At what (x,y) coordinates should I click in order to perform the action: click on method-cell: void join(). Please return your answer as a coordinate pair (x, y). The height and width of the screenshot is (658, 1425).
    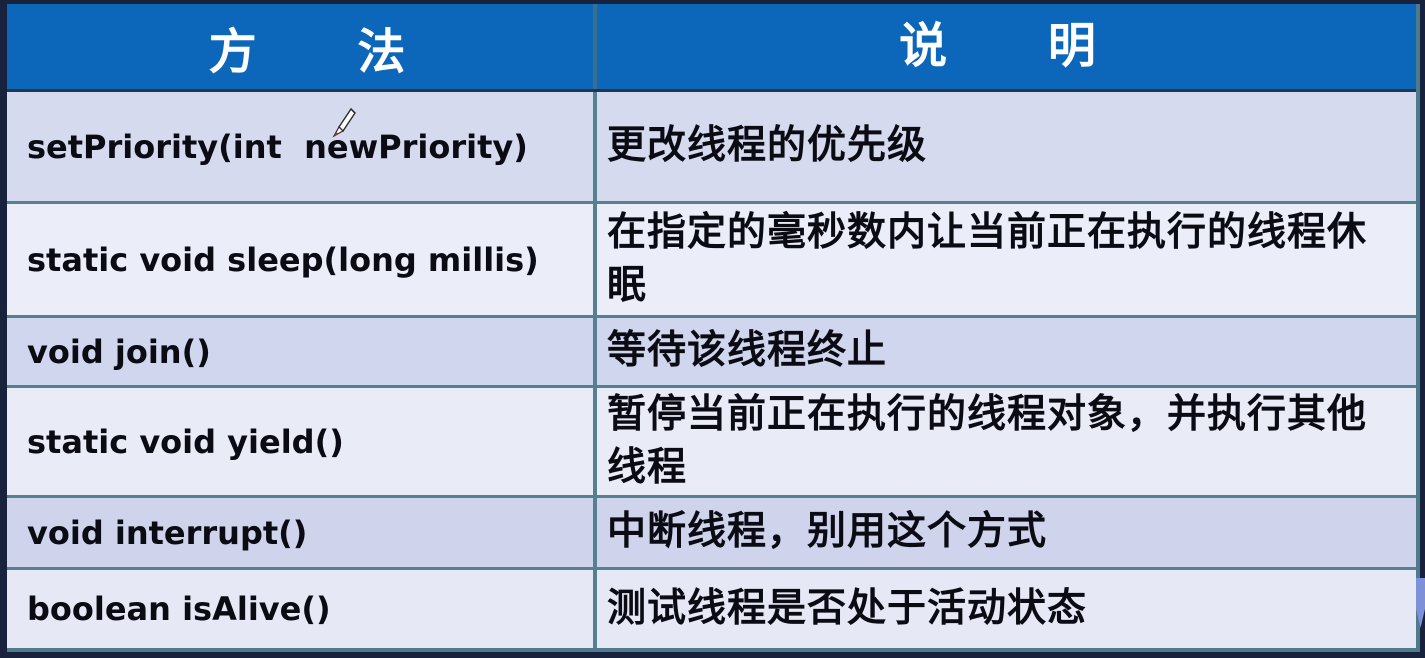
    Looking at the image, I should click on (300, 351).